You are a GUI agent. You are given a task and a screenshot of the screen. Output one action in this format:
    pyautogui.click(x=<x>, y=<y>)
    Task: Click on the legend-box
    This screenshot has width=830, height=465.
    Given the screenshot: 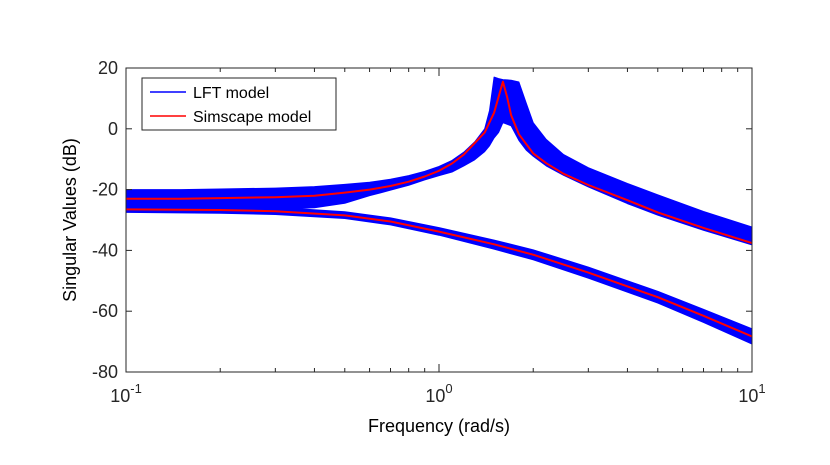 What is the action you would take?
    pyautogui.click(x=239, y=104)
    